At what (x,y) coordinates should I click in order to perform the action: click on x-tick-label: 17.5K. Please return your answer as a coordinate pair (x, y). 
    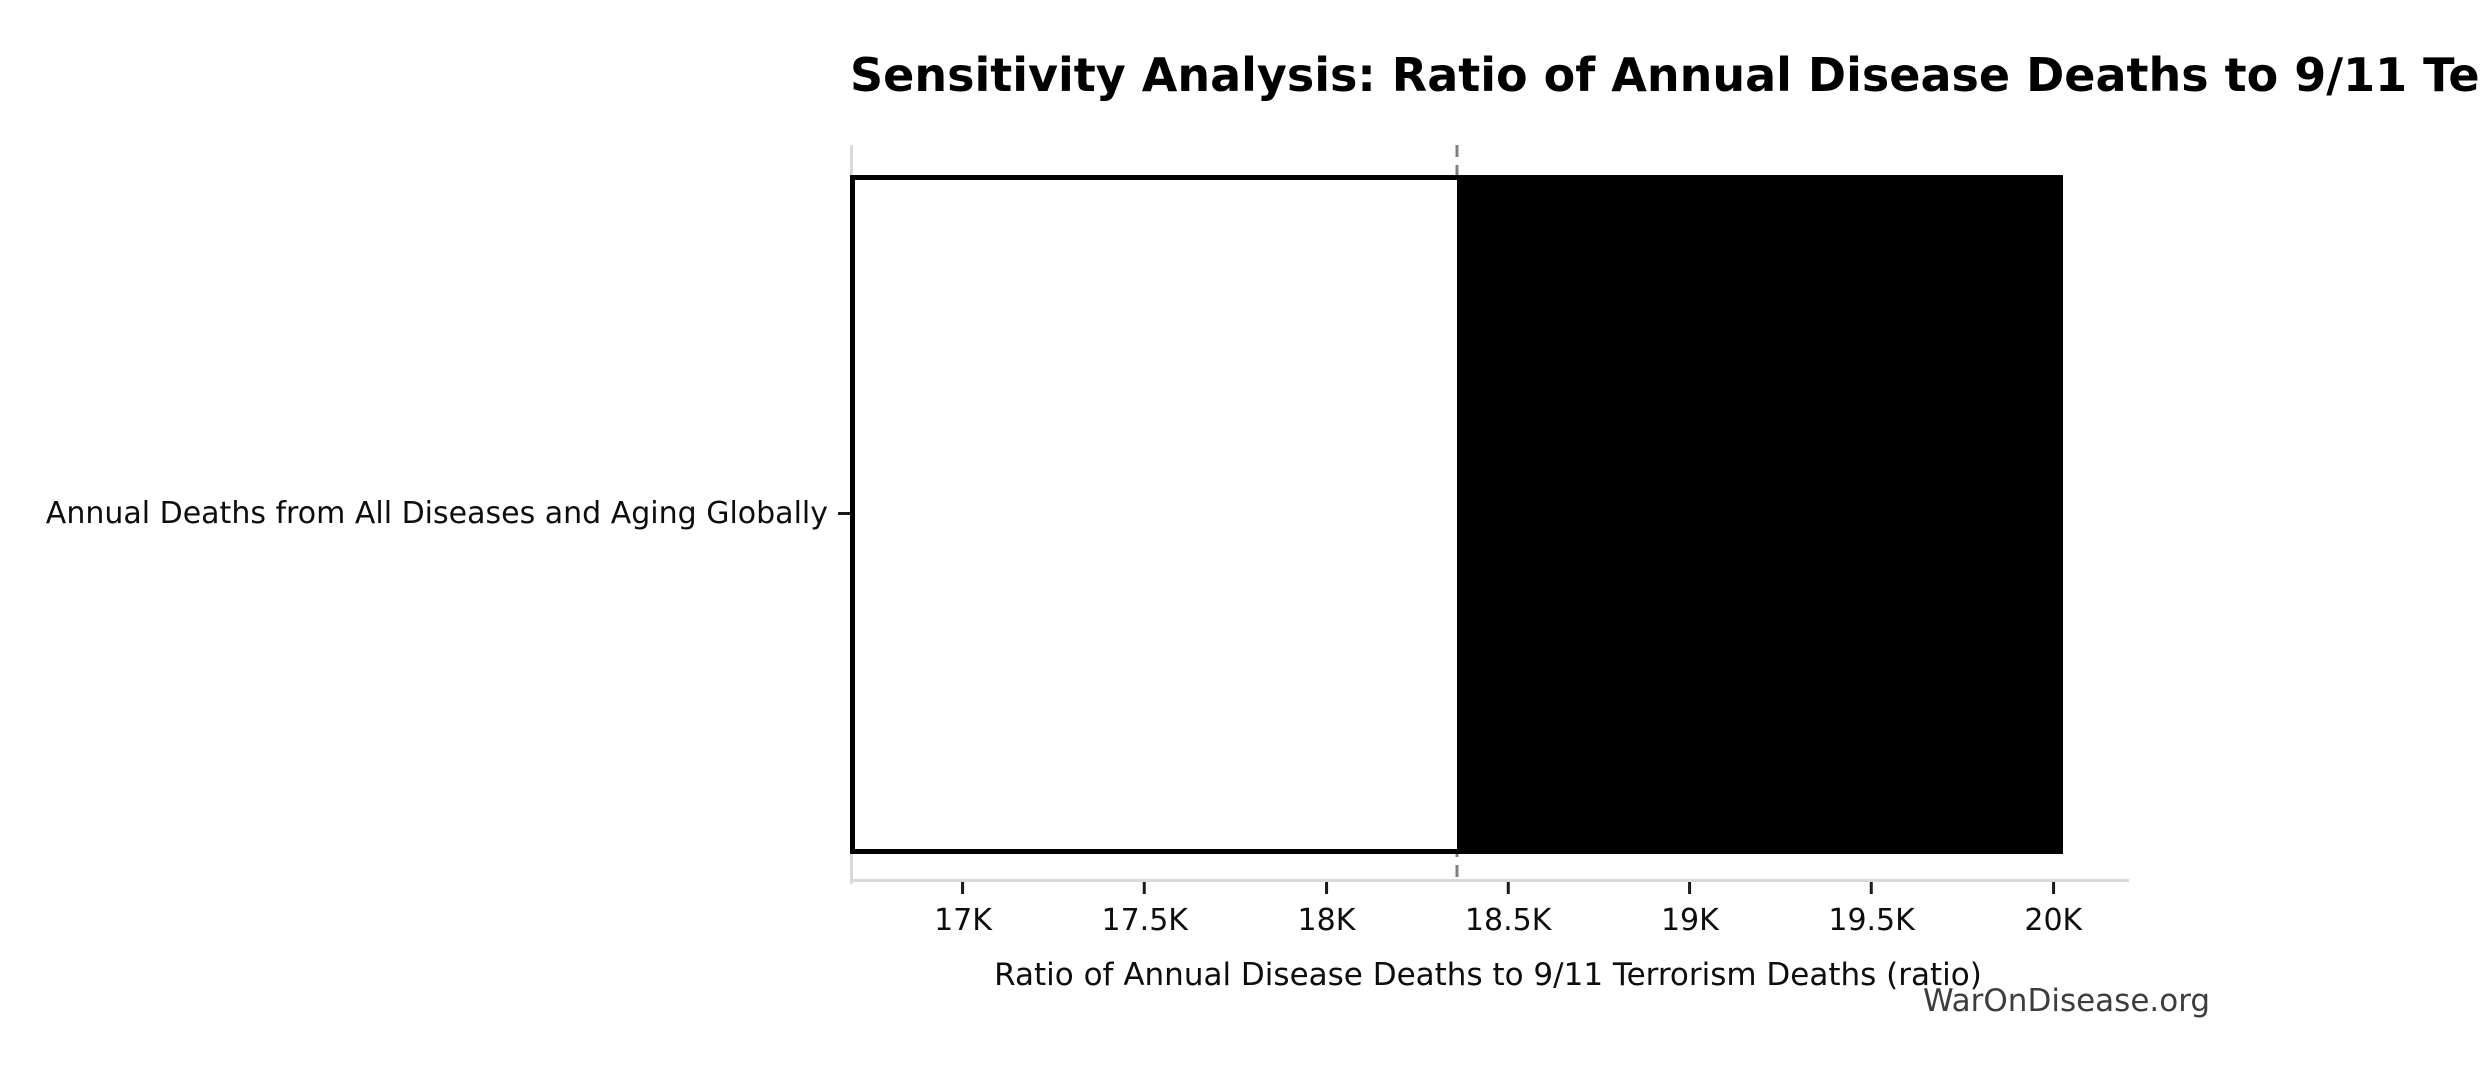
    Looking at the image, I should click on (1144, 920).